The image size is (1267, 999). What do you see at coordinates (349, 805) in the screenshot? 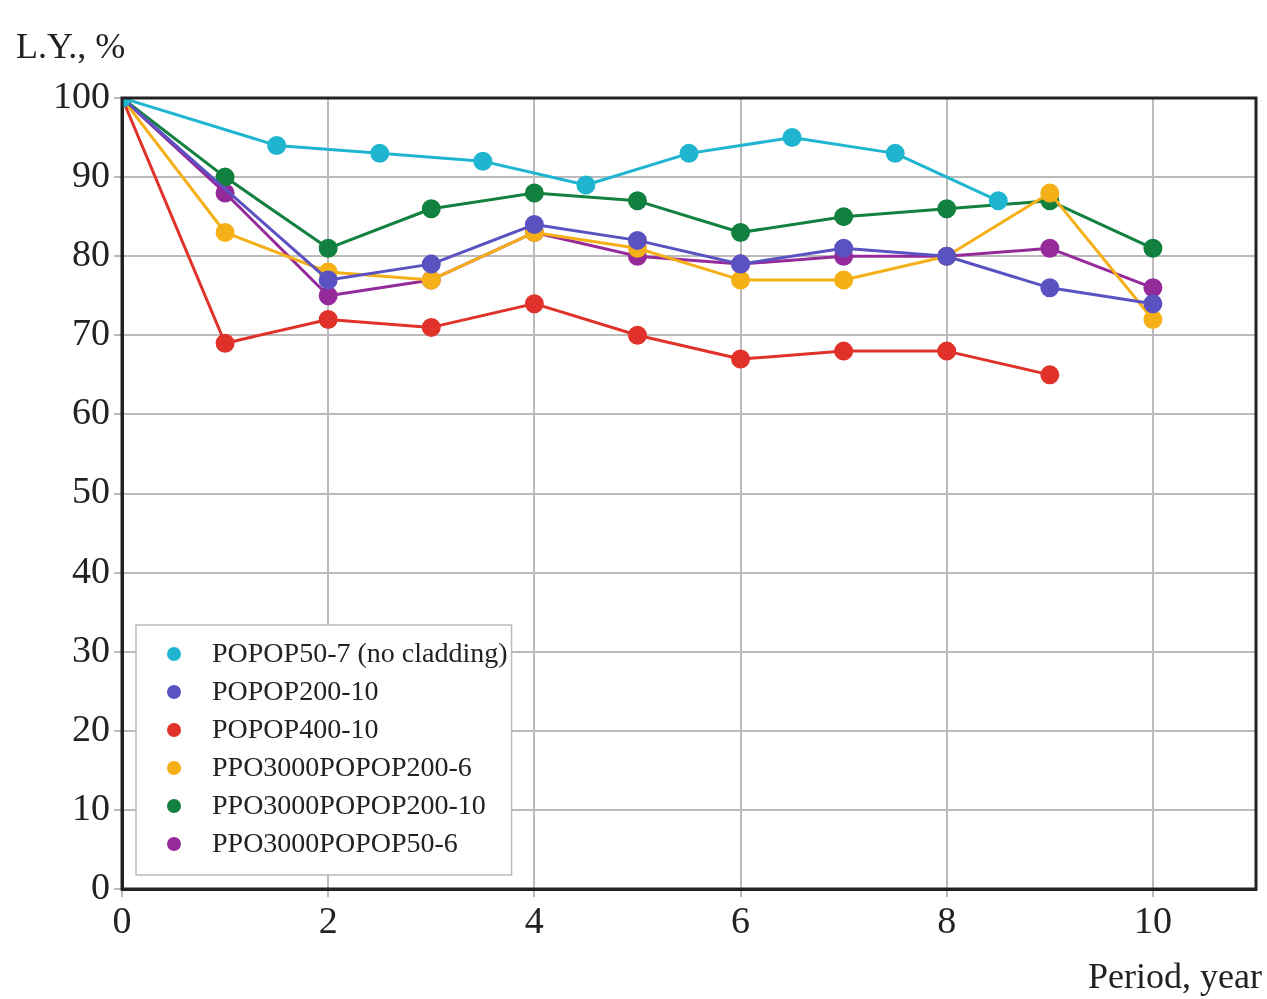
I see `legend-label: PPO3000POPOP200-10` at bounding box center [349, 805].